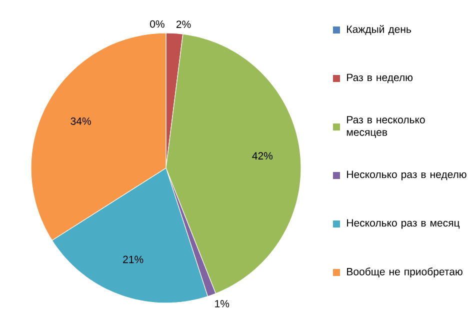 This screenshot has height=336, width=474. I want to click on legend-label: Раз в неделю, so click(380, 79).